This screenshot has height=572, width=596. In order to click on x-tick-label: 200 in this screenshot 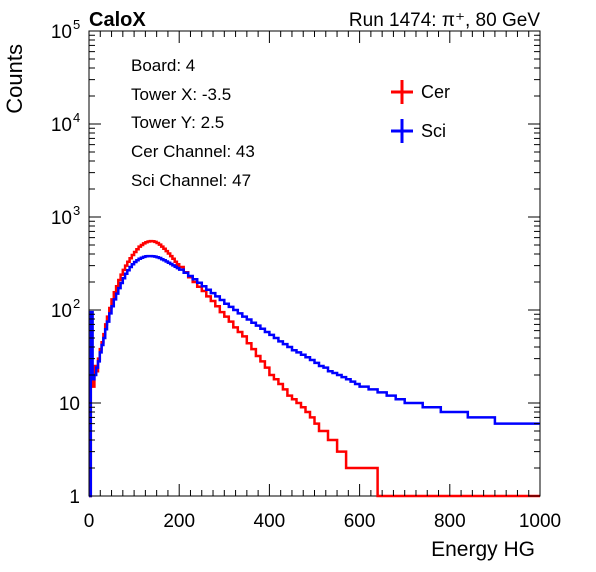, I will do `click(179, 521)`.